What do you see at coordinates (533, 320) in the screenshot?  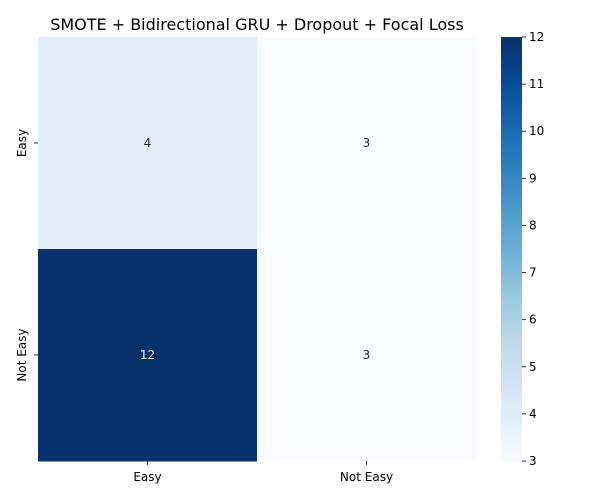 I see `colorbar-tick-label: 6` at bounding box center [533, 320].